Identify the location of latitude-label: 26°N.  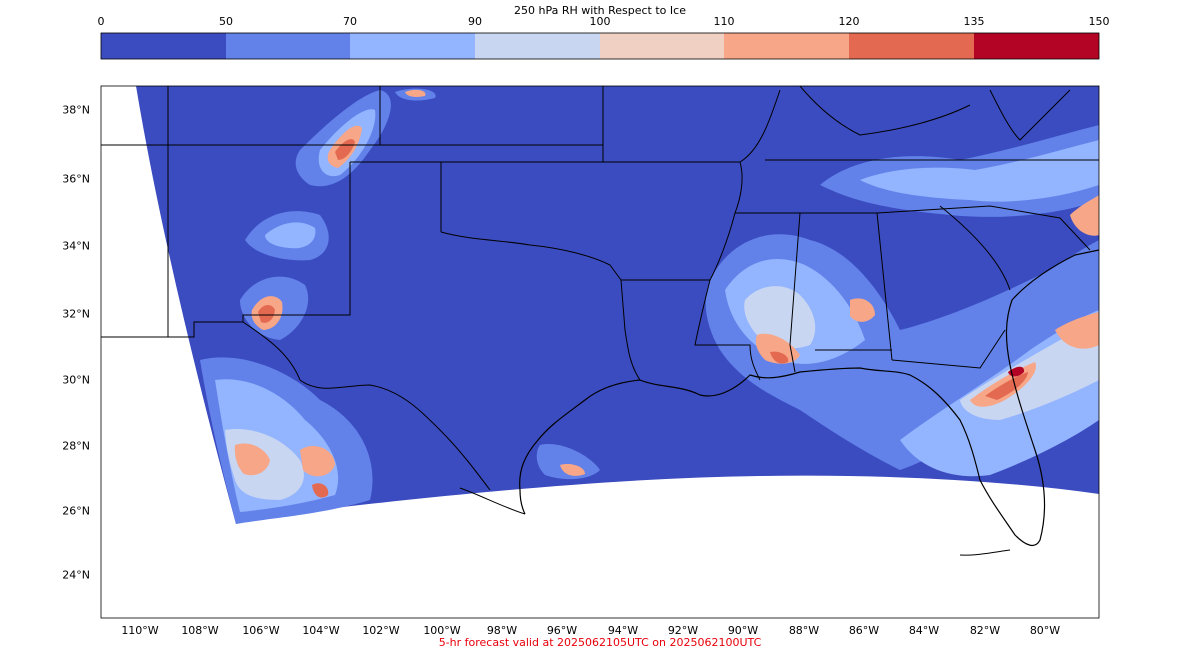
(76, 511).